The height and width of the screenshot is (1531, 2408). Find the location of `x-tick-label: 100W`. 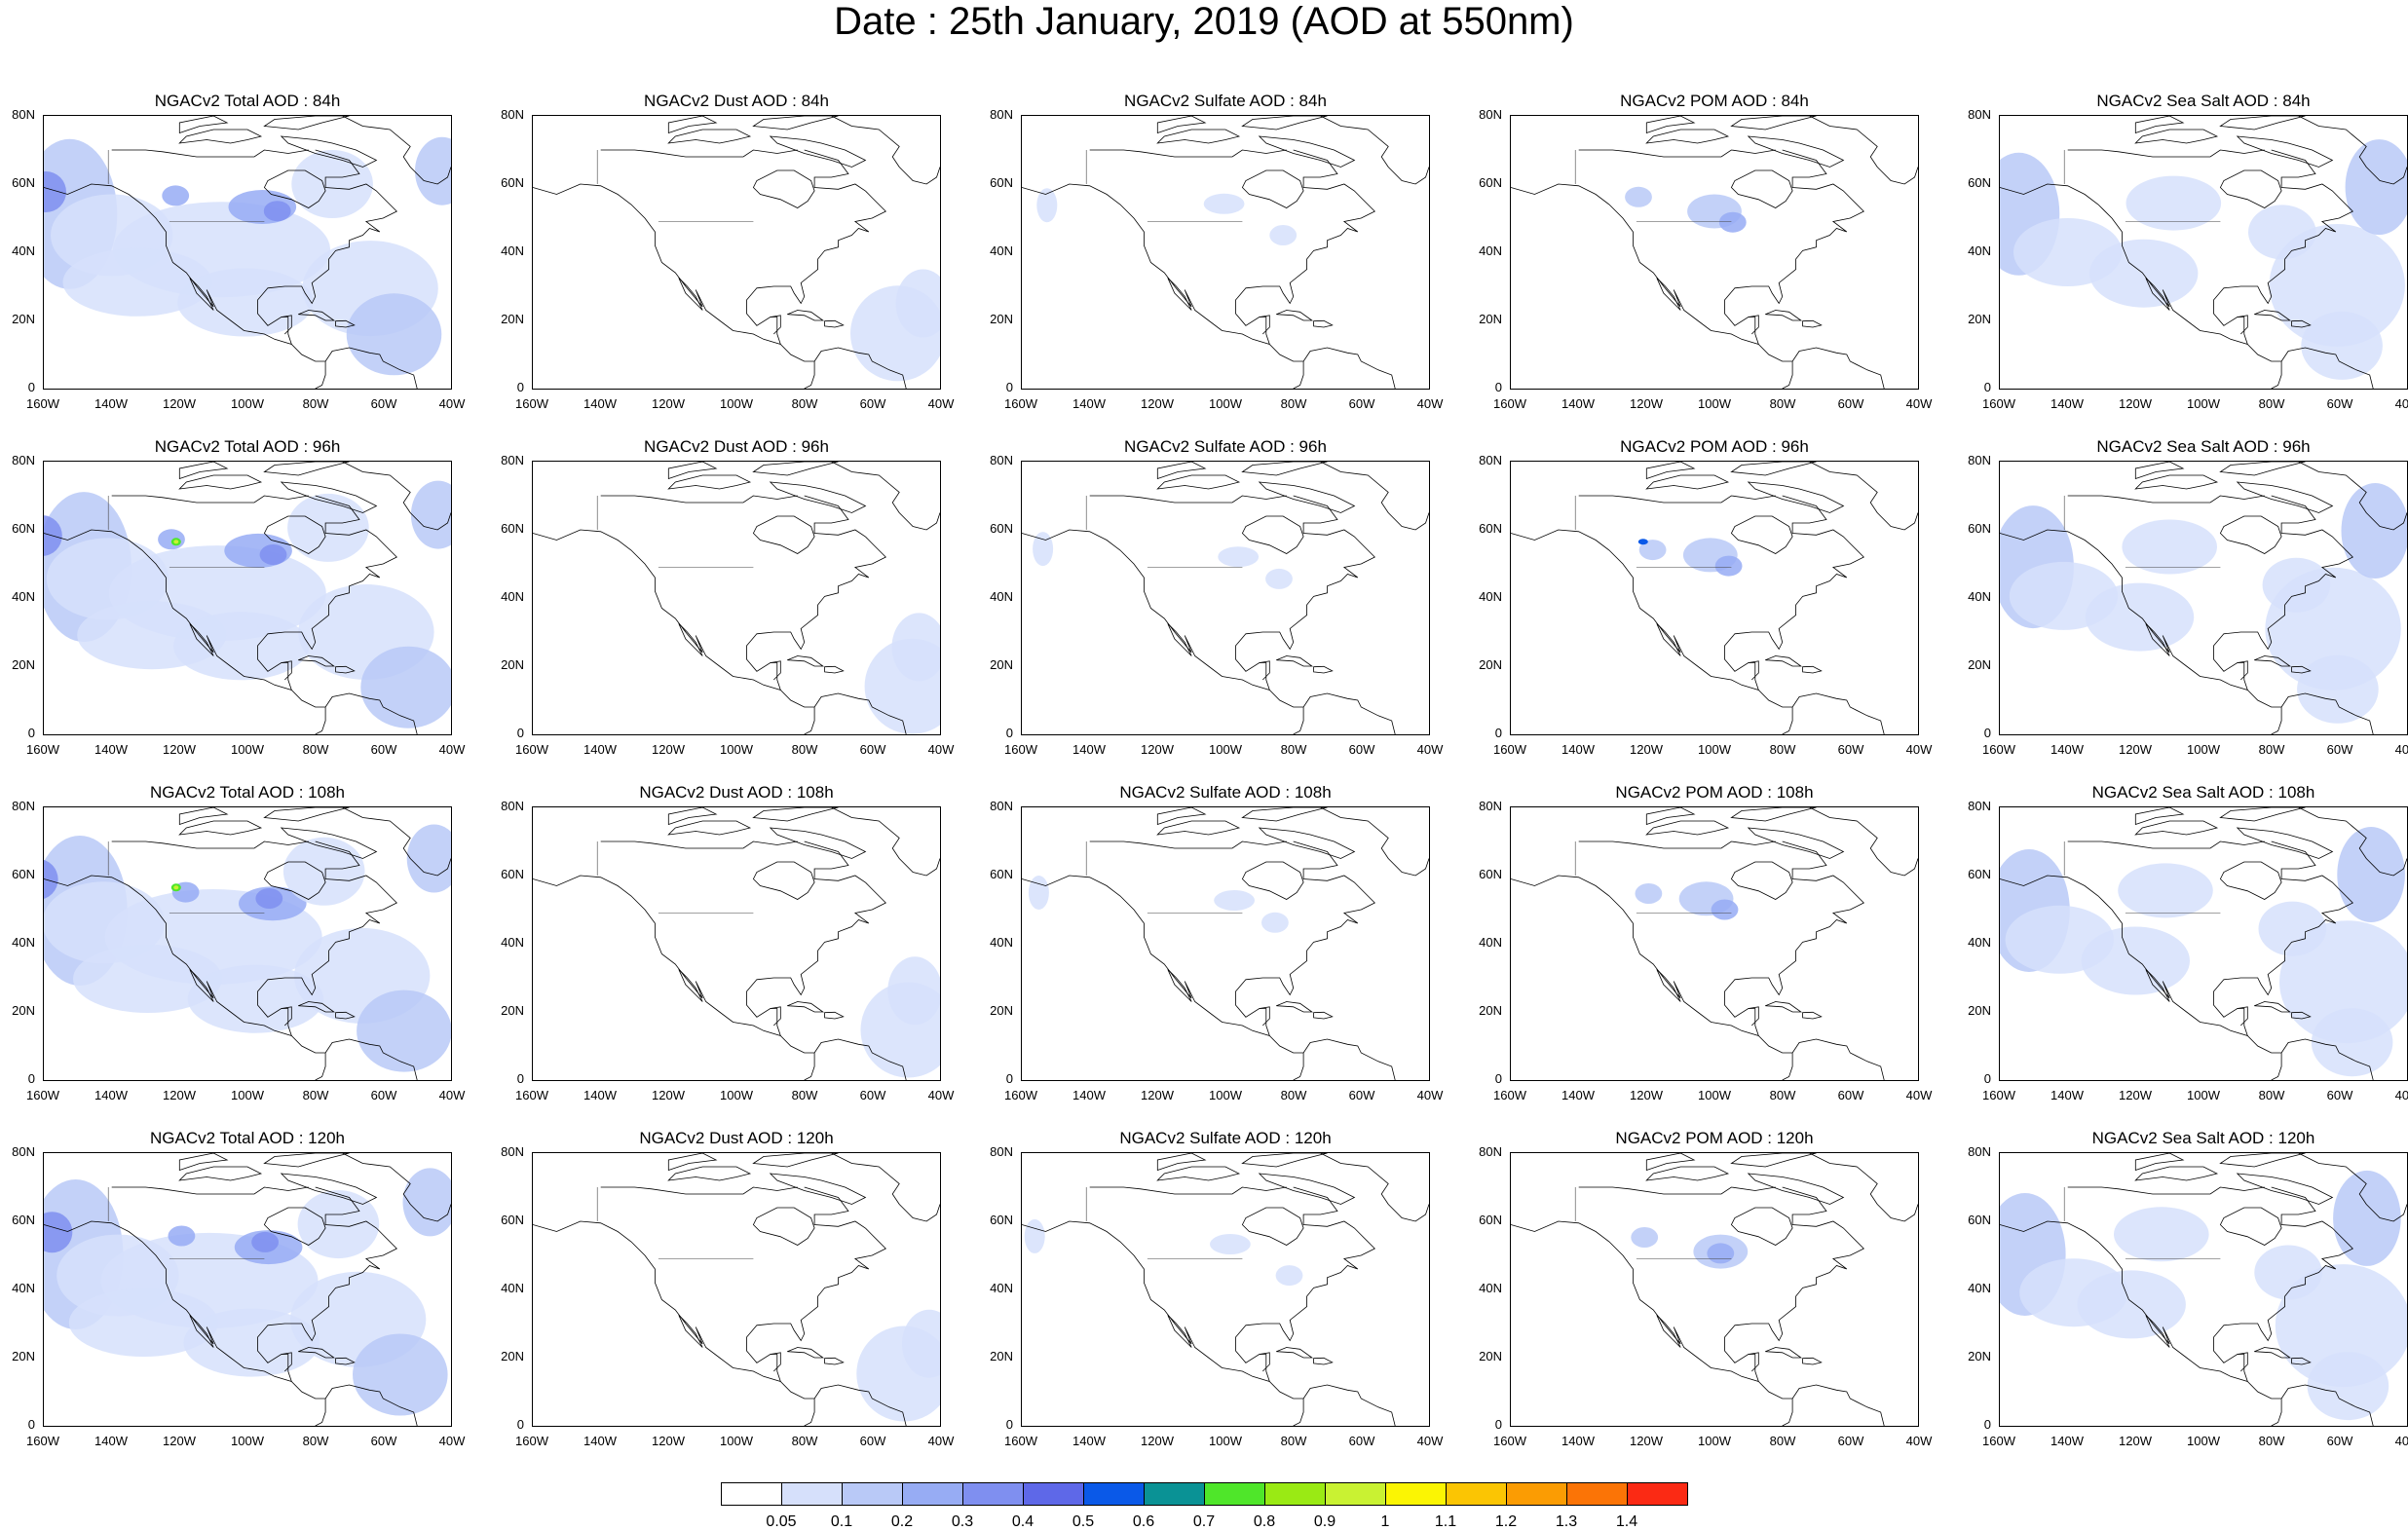

x-tick-label: 100W is located at coordinates (247, 1095).